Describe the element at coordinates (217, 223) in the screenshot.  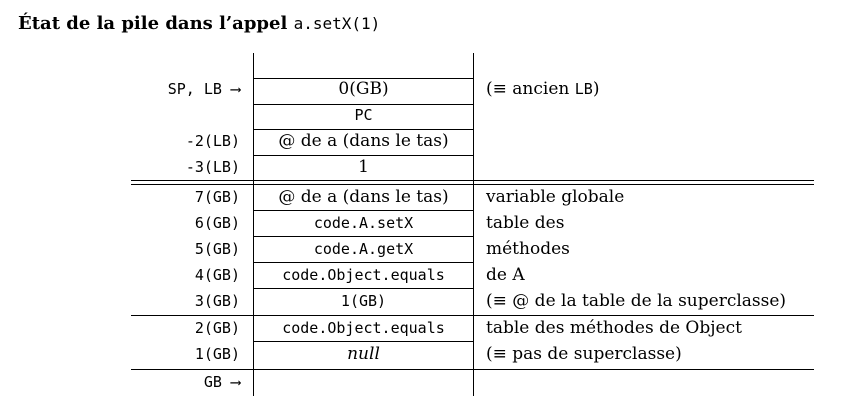
I see `row-label: 6(GB)` at that location.